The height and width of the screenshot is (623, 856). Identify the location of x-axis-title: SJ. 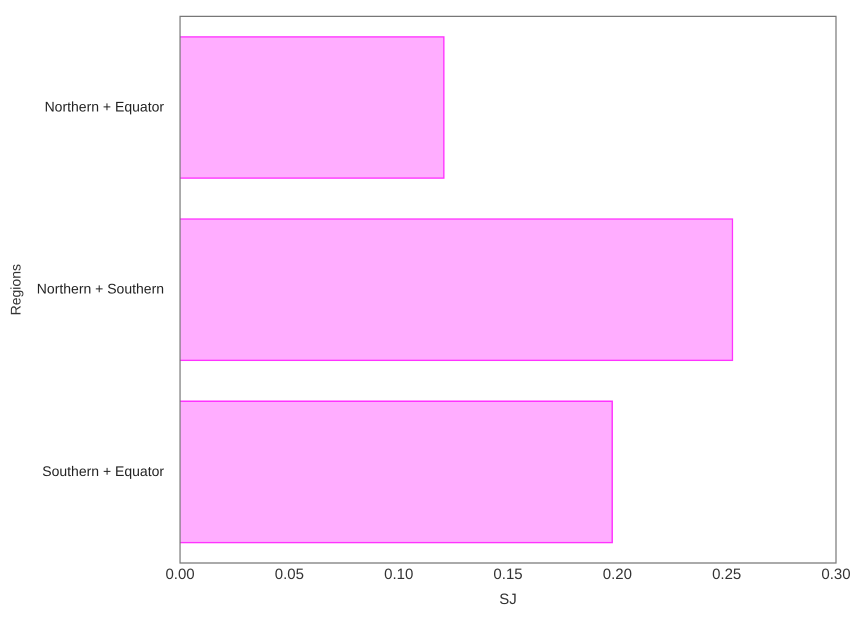
(508, 599).